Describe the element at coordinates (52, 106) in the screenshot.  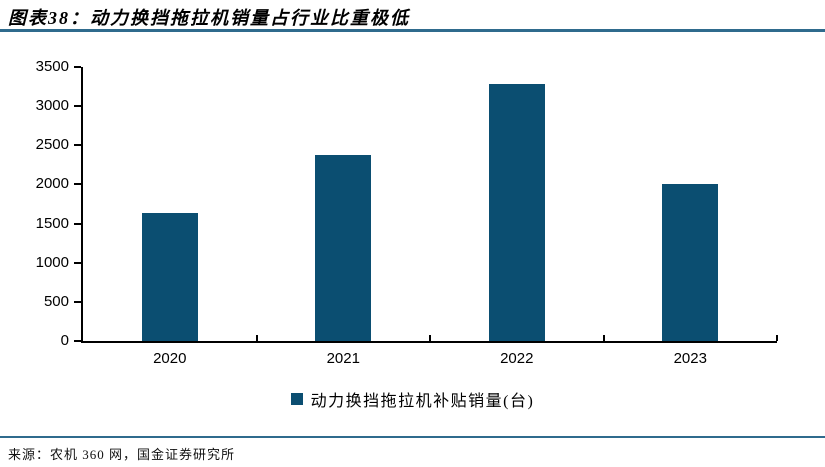
I see `y-axis-label: 3000` at that location.